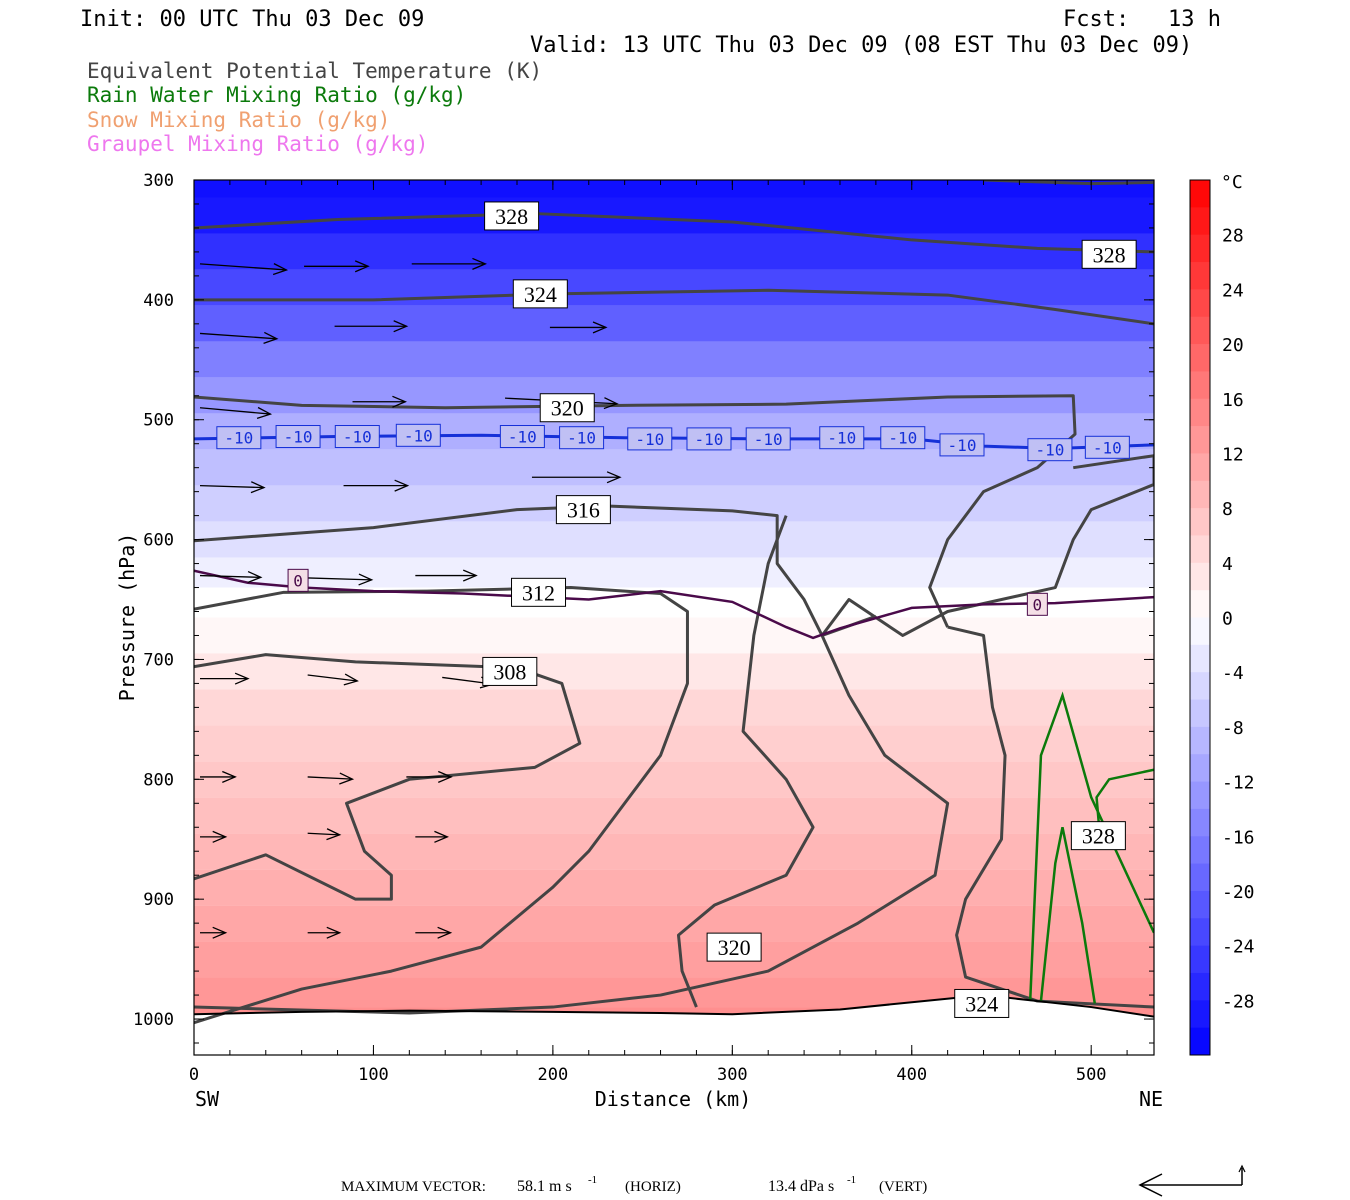 Image resolution: width=1350 pixels, height=1200 pixels. What do you see at coordinates (207, 1099) in the screenshot?
I see `x-end-label-sw: SW` at bounding box center [207, 1099].